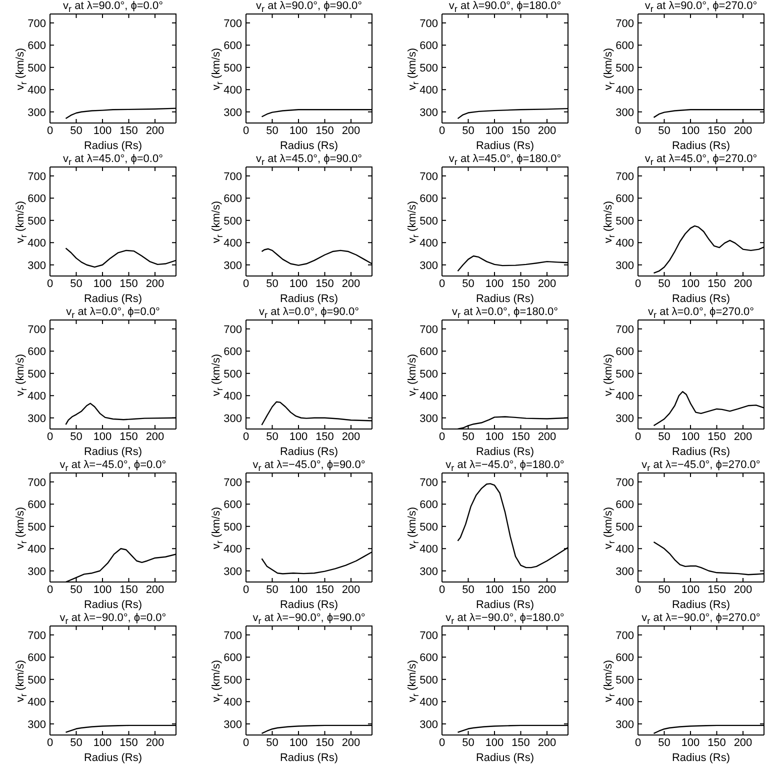 This screenshot has width=768, height=768. Describe the element at coordinates (113, 8) in the screenshot. I see `chart-title: v$_{r}$ at λ=90.0°, ϕ=0.0°` at that location.